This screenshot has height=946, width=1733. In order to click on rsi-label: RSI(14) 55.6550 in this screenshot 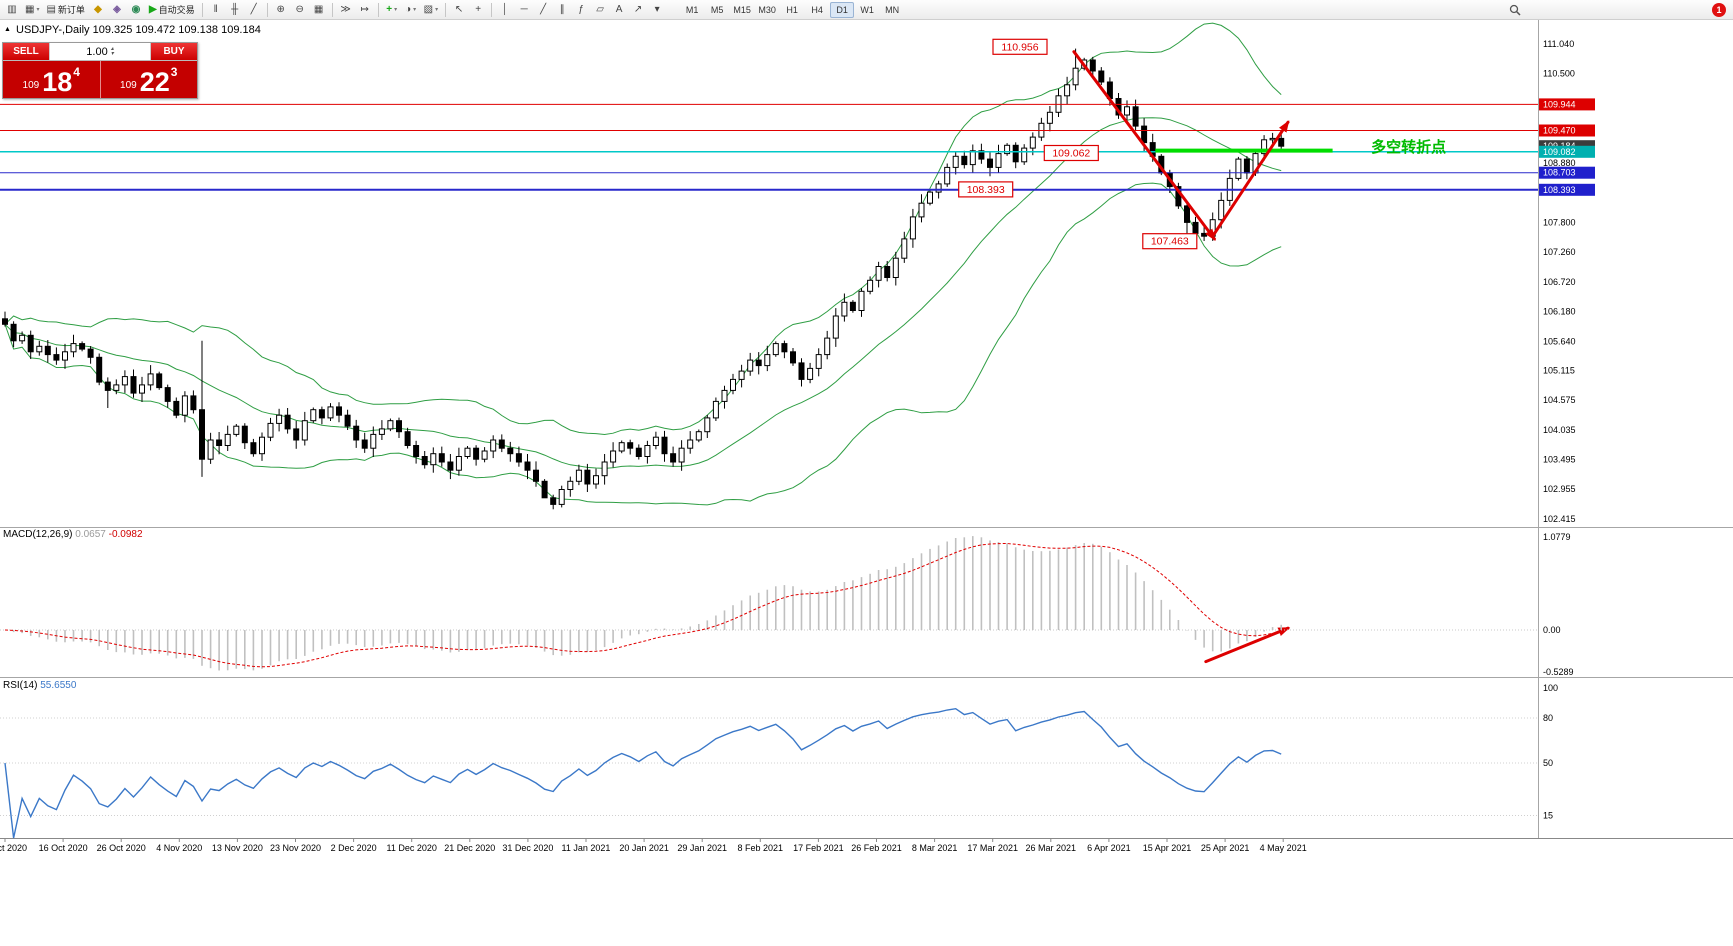, I will do `click(39, 685)`.